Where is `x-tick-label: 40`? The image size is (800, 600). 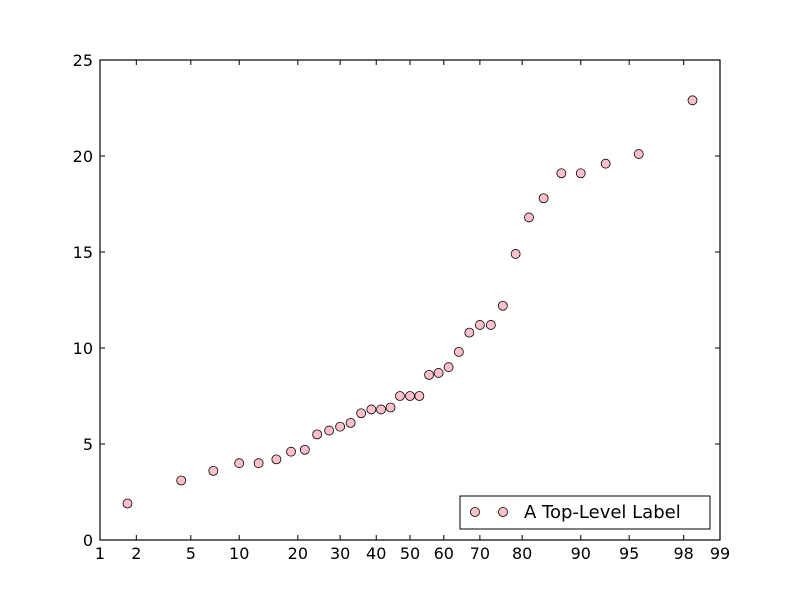 x-tick-label: 40 is located at coordinates (376, 553).